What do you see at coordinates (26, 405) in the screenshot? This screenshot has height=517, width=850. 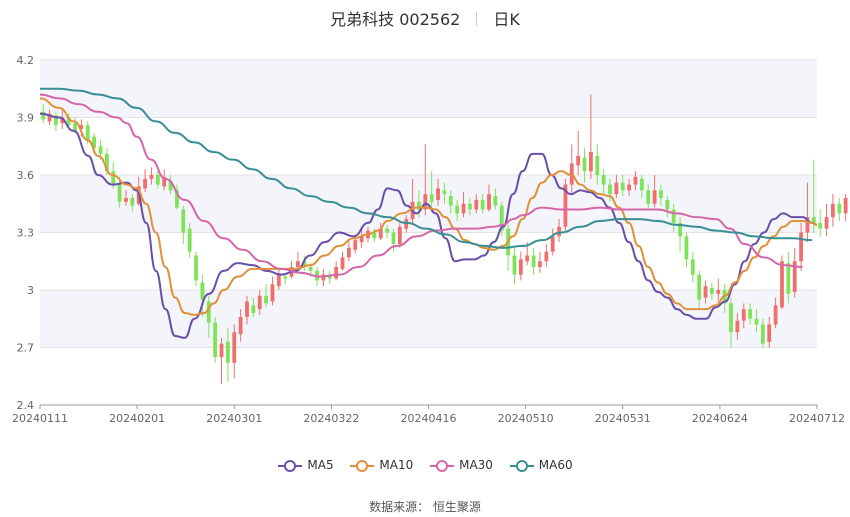 I see `y-tick-label: 2.4` at bounding box center [26, 405].